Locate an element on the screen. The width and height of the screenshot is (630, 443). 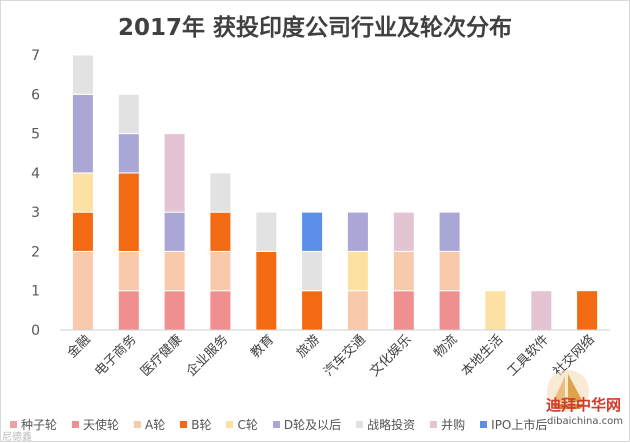
y-tick-label: 6 is located at coordinates (35, 95).